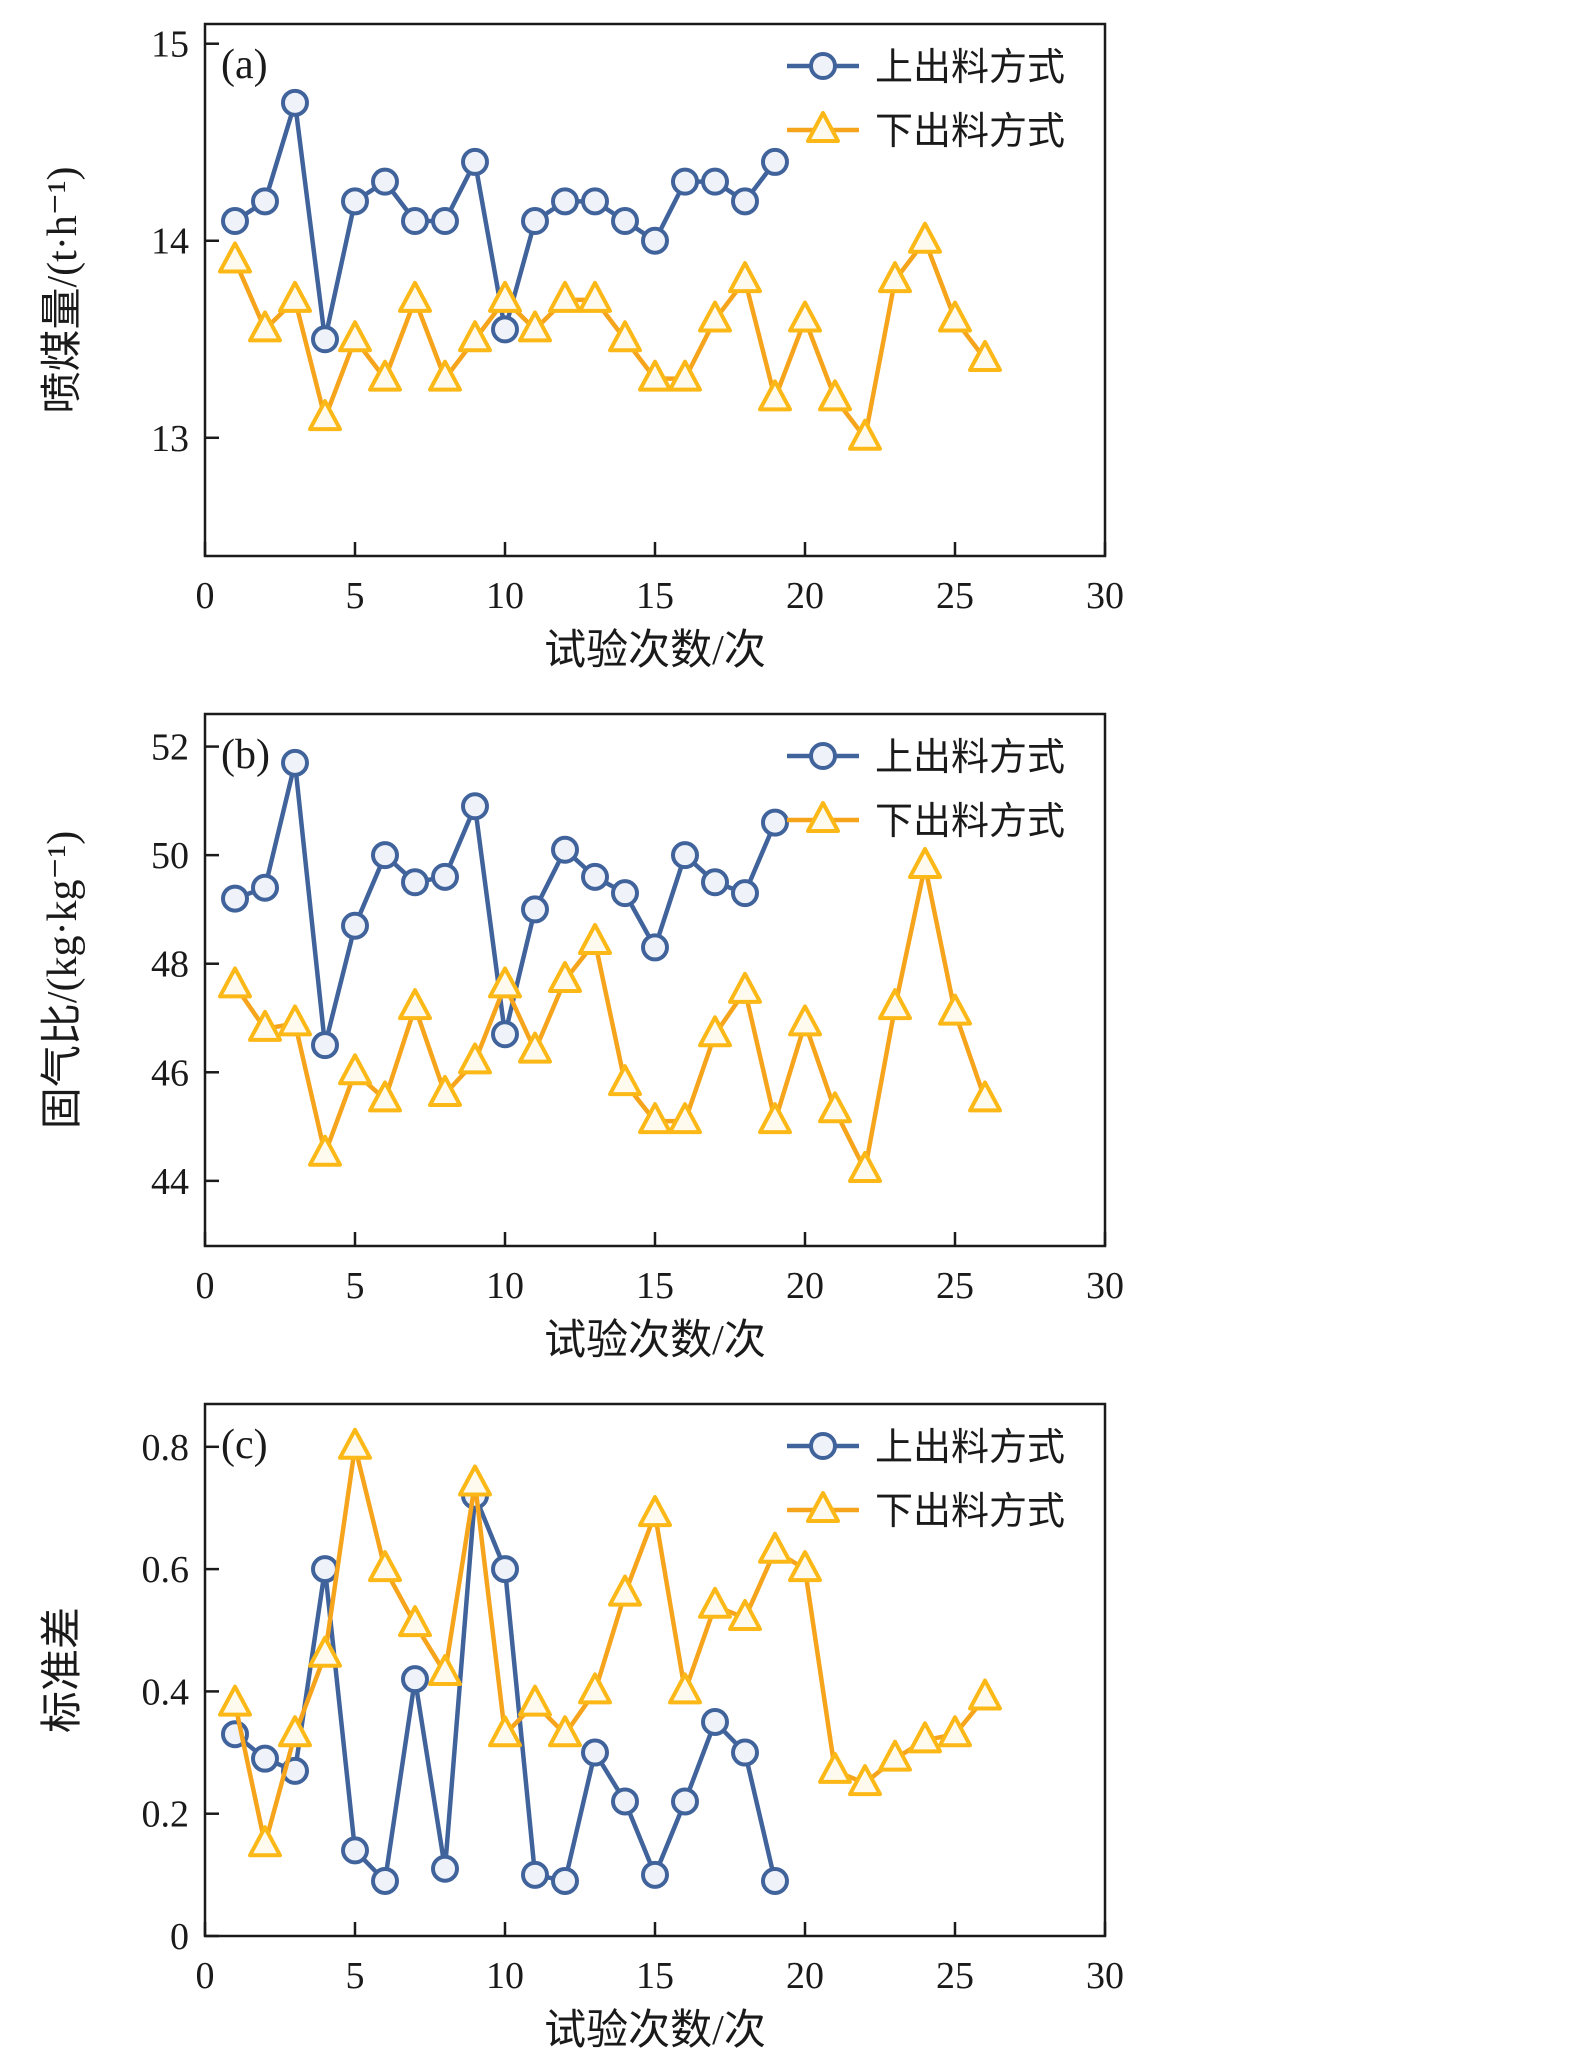  I want to click on y-tick-label: 0, so click(179, 1937).